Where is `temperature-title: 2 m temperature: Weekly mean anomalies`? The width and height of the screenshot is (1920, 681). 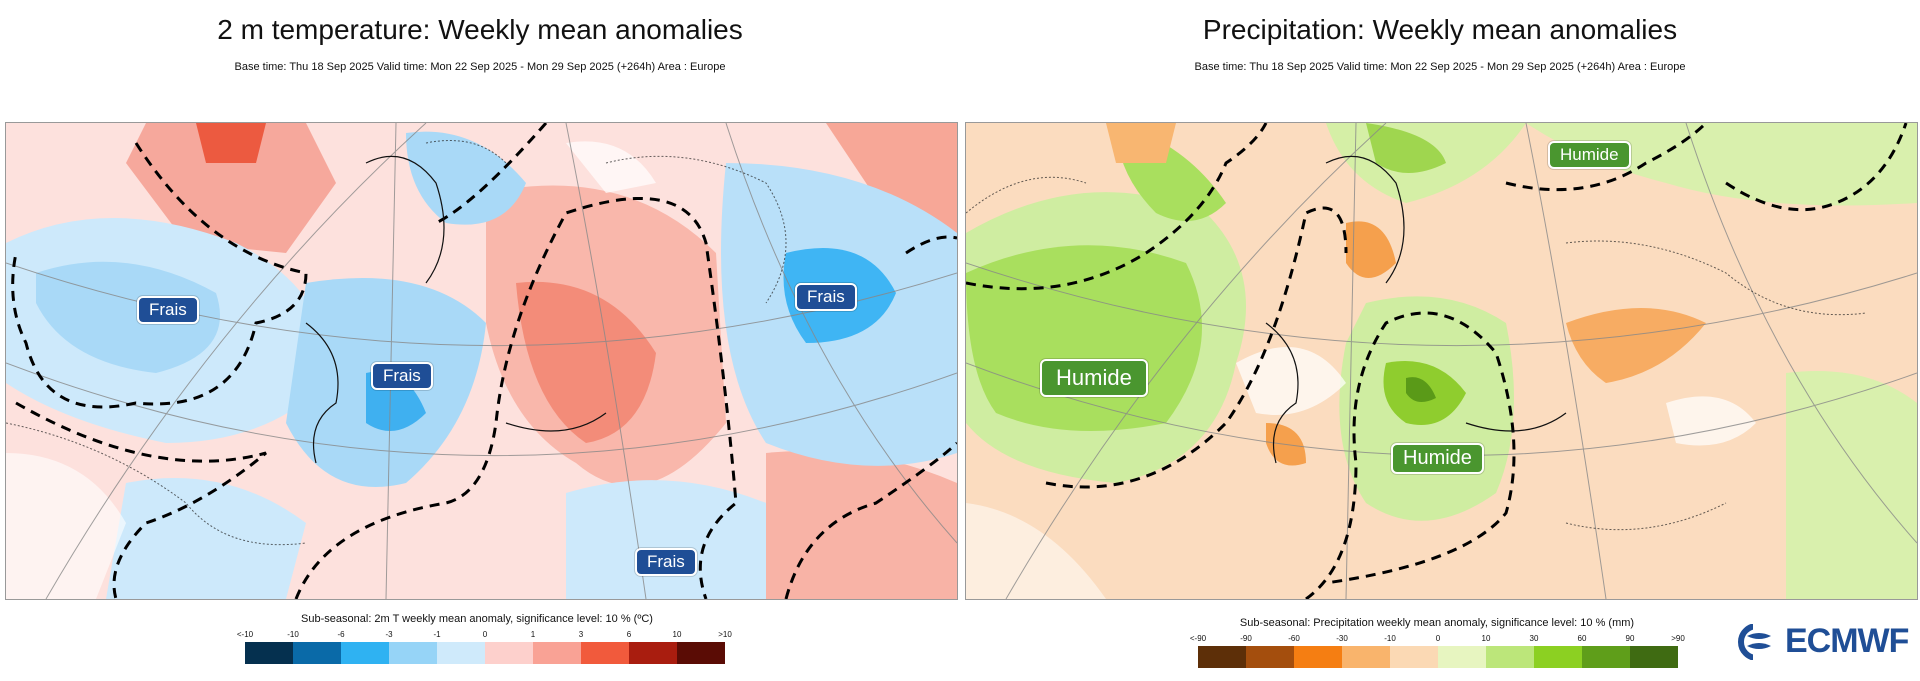 temperature-title: 2 m temperature: Weekly mean anomalies is located at coordinates (480, 29).